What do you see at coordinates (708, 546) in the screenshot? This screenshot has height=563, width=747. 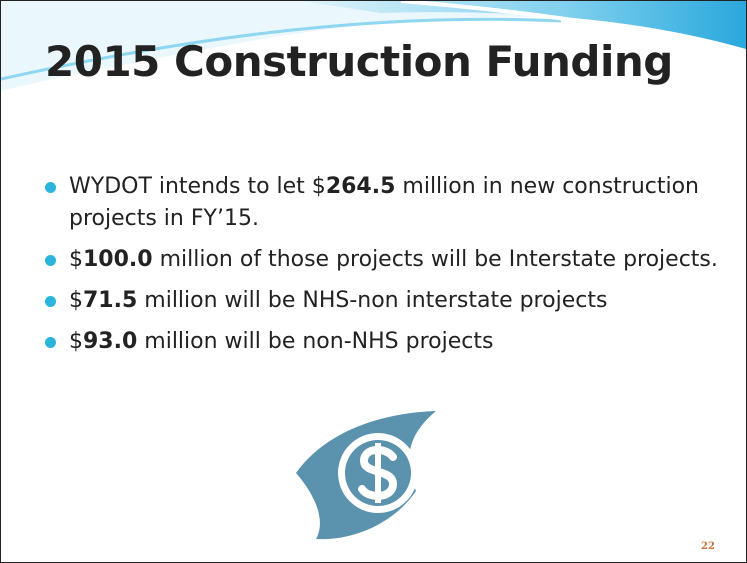 I see `page-number: 22` at bounding box center [708, 546].